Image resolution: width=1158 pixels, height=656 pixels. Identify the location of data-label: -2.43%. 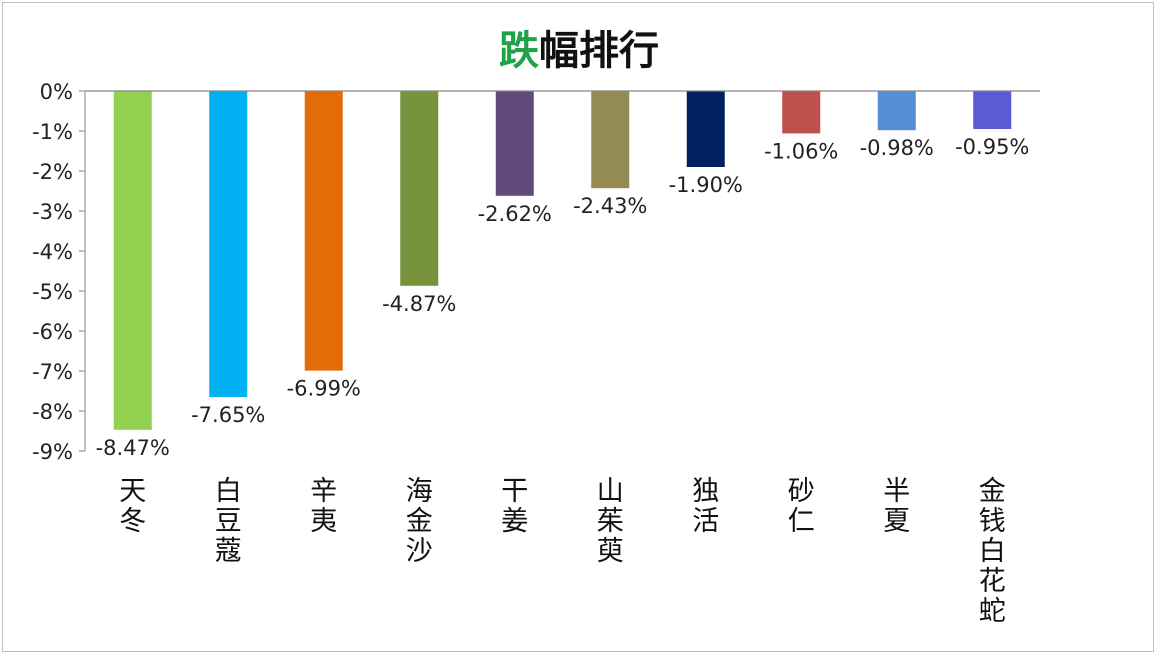
(610, 206).